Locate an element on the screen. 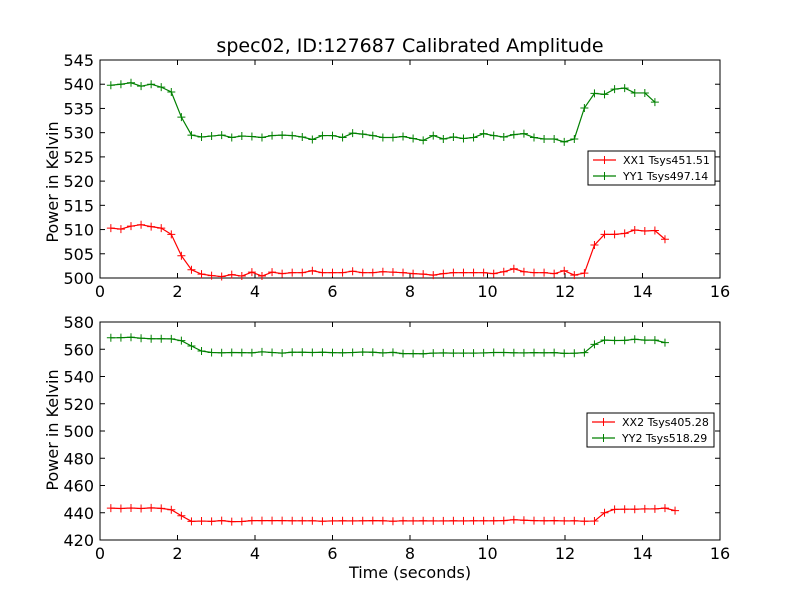 This screenshot has height=600, width=800. bottom-x-tick-label: 0 is located at coordinates (100, 553).